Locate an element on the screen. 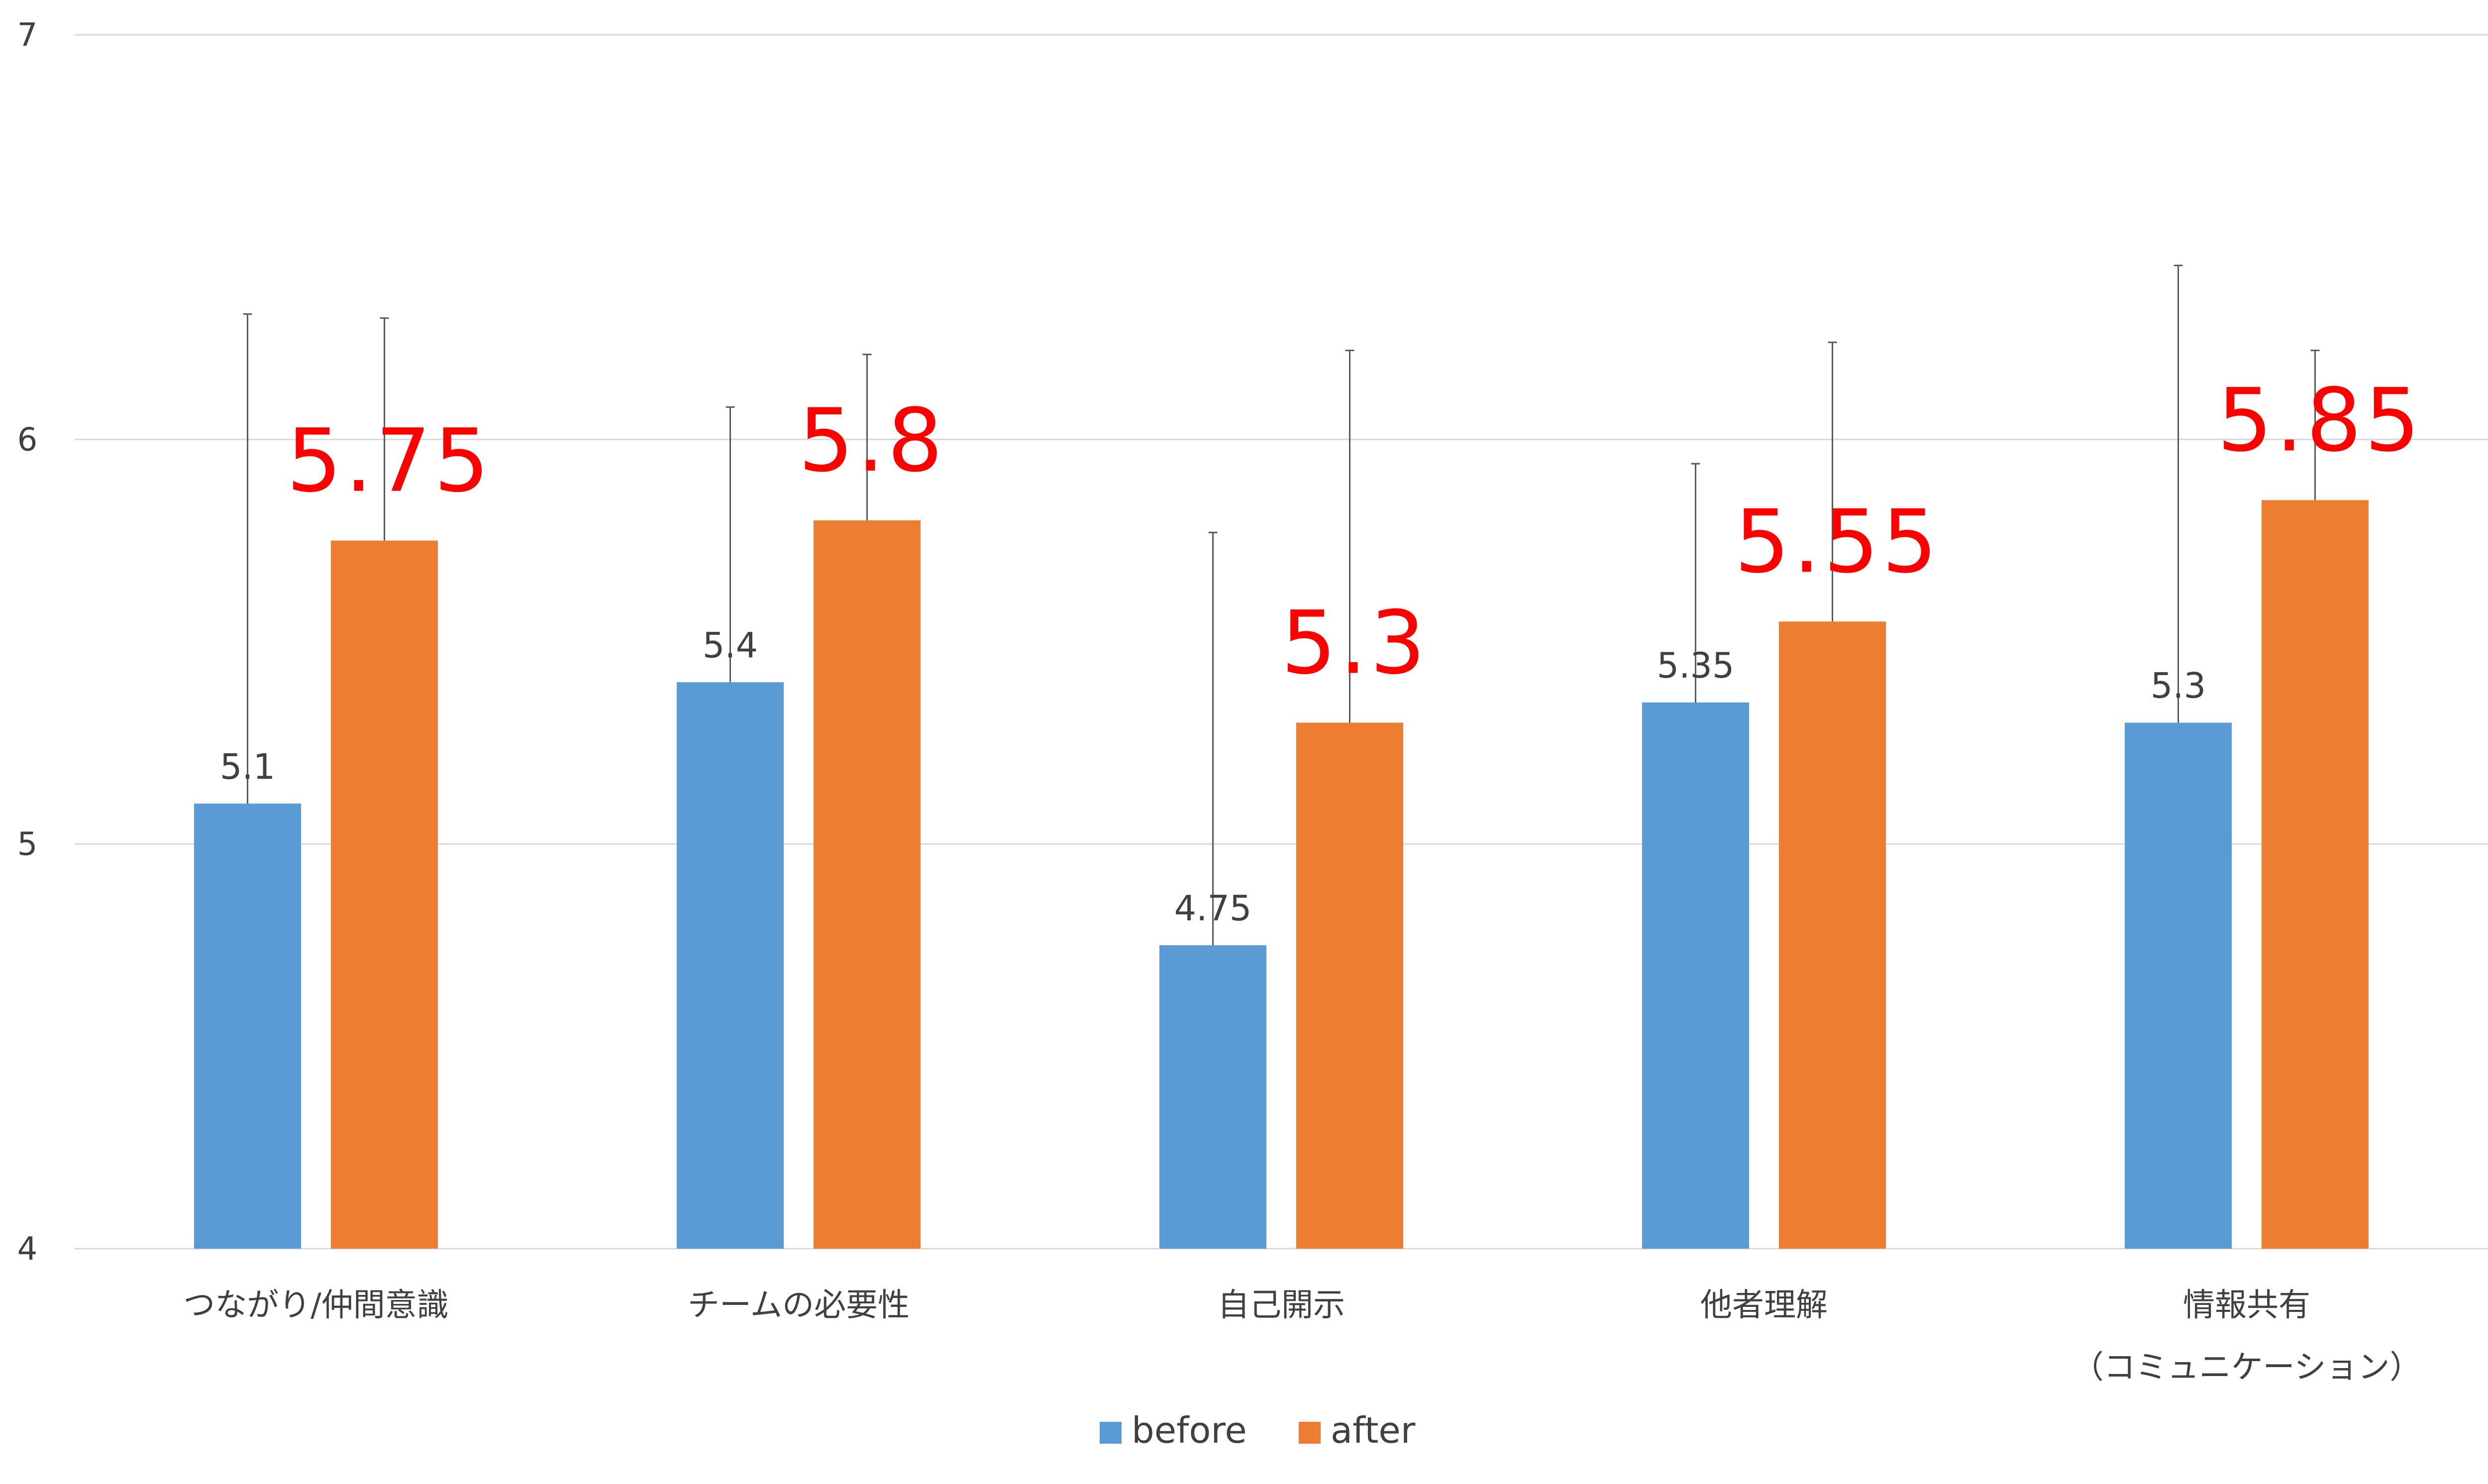  y-tick-label: 6 is located at coordinates (28, 440).